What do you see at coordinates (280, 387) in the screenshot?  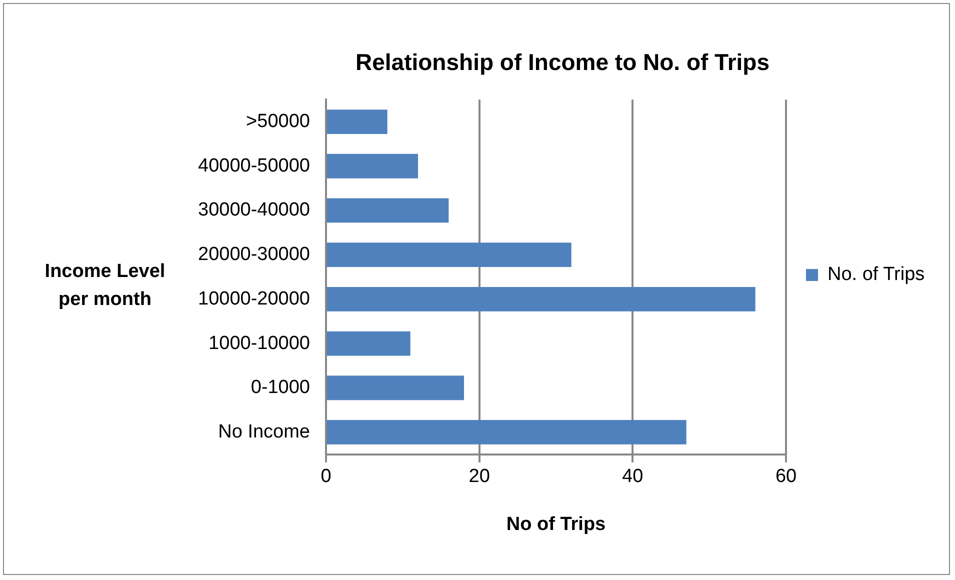 I see `y-tick-label: 0-1000` at bounding box center [280, 387].